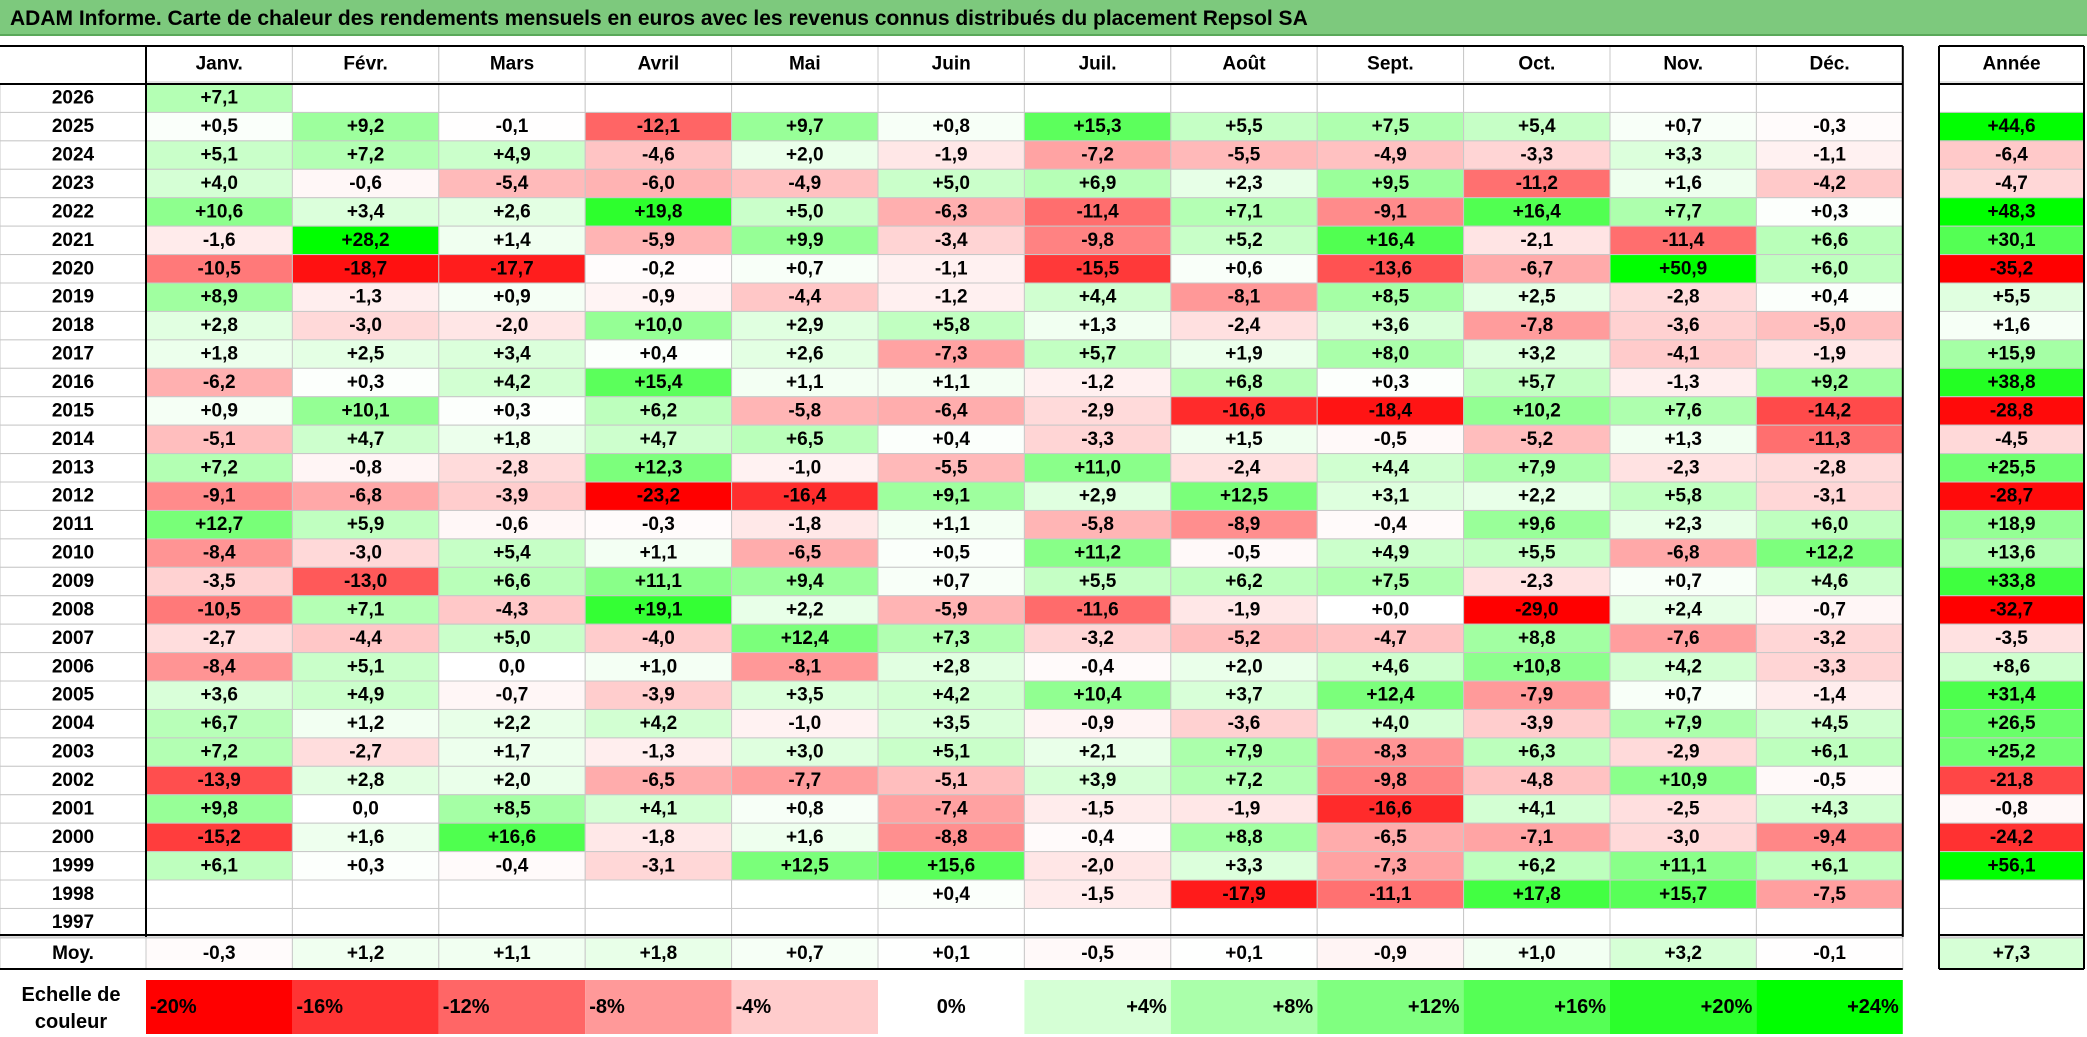 This screenshot has height=1037, width=2087. What do you see at coordinates (219, 98) in the screenshot?
I see `cell-value: +7,1` at bounding box center [219, 98].